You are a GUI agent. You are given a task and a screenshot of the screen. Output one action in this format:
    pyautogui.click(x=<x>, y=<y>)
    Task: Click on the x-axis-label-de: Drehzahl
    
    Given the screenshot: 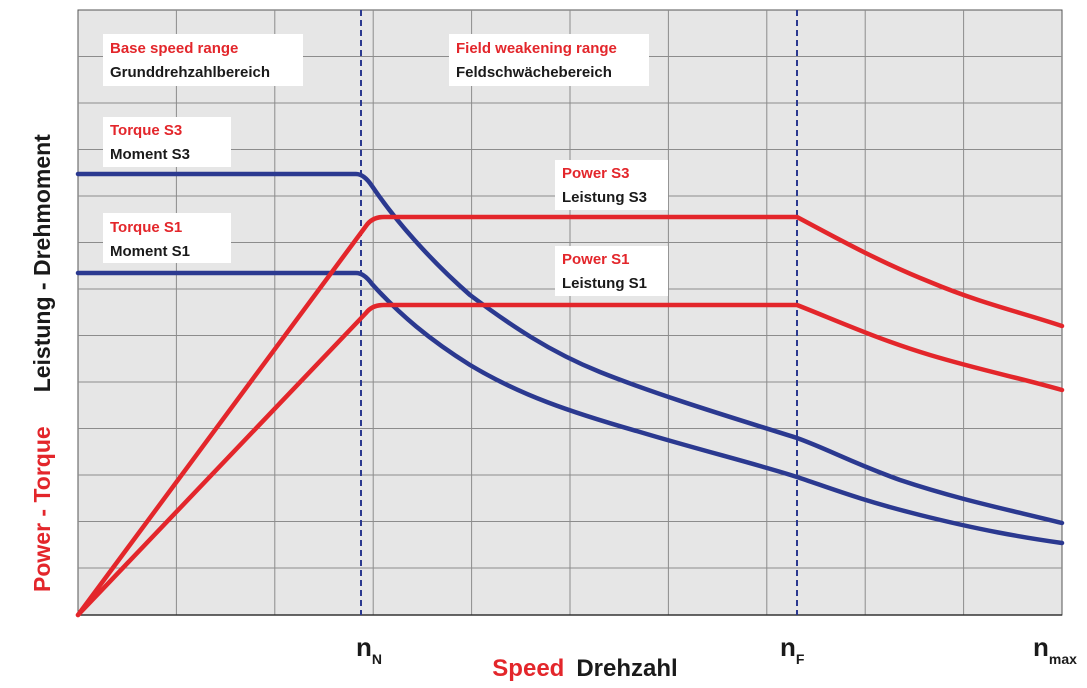 What is the action you would take?
    pyautogui.click(x=626, y=668)
    